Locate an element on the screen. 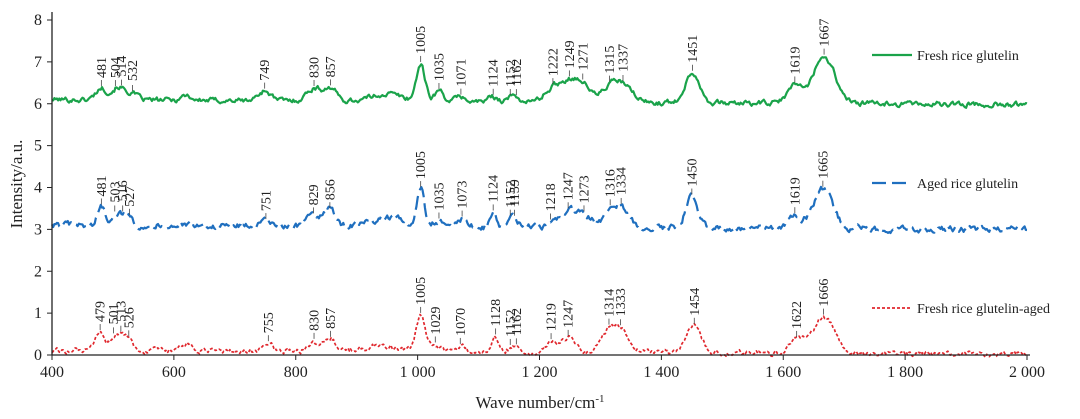 The image size is (1080, 419). x-tick-label: 1 800 is located at coordinates (905, 372).